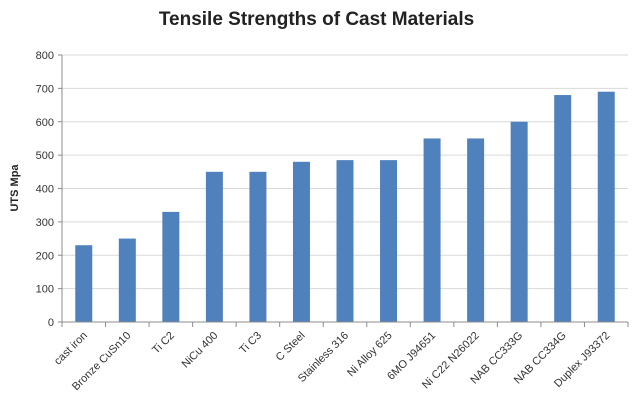 This screenshot has height=399, width=633. Describe the element at coordinates (71, 349) in the screenshot. I see `x-tick-label: cast iron` at that location.